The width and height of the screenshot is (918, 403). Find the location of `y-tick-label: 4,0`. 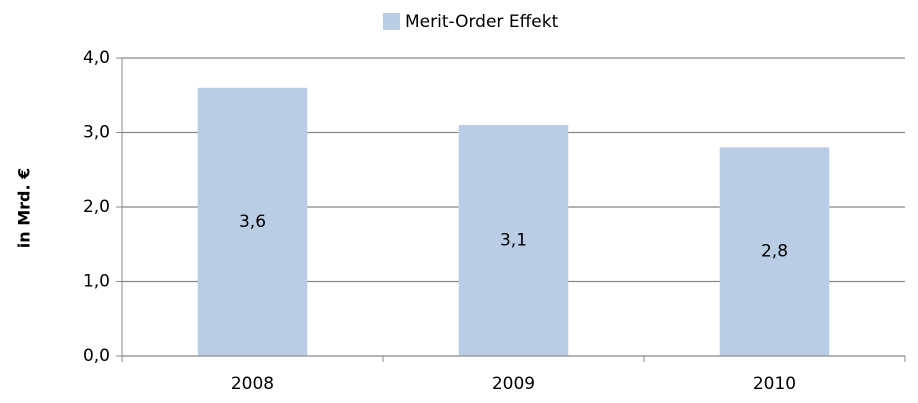

y-tick-label: 4,0 is located at coordinates (96, 58).